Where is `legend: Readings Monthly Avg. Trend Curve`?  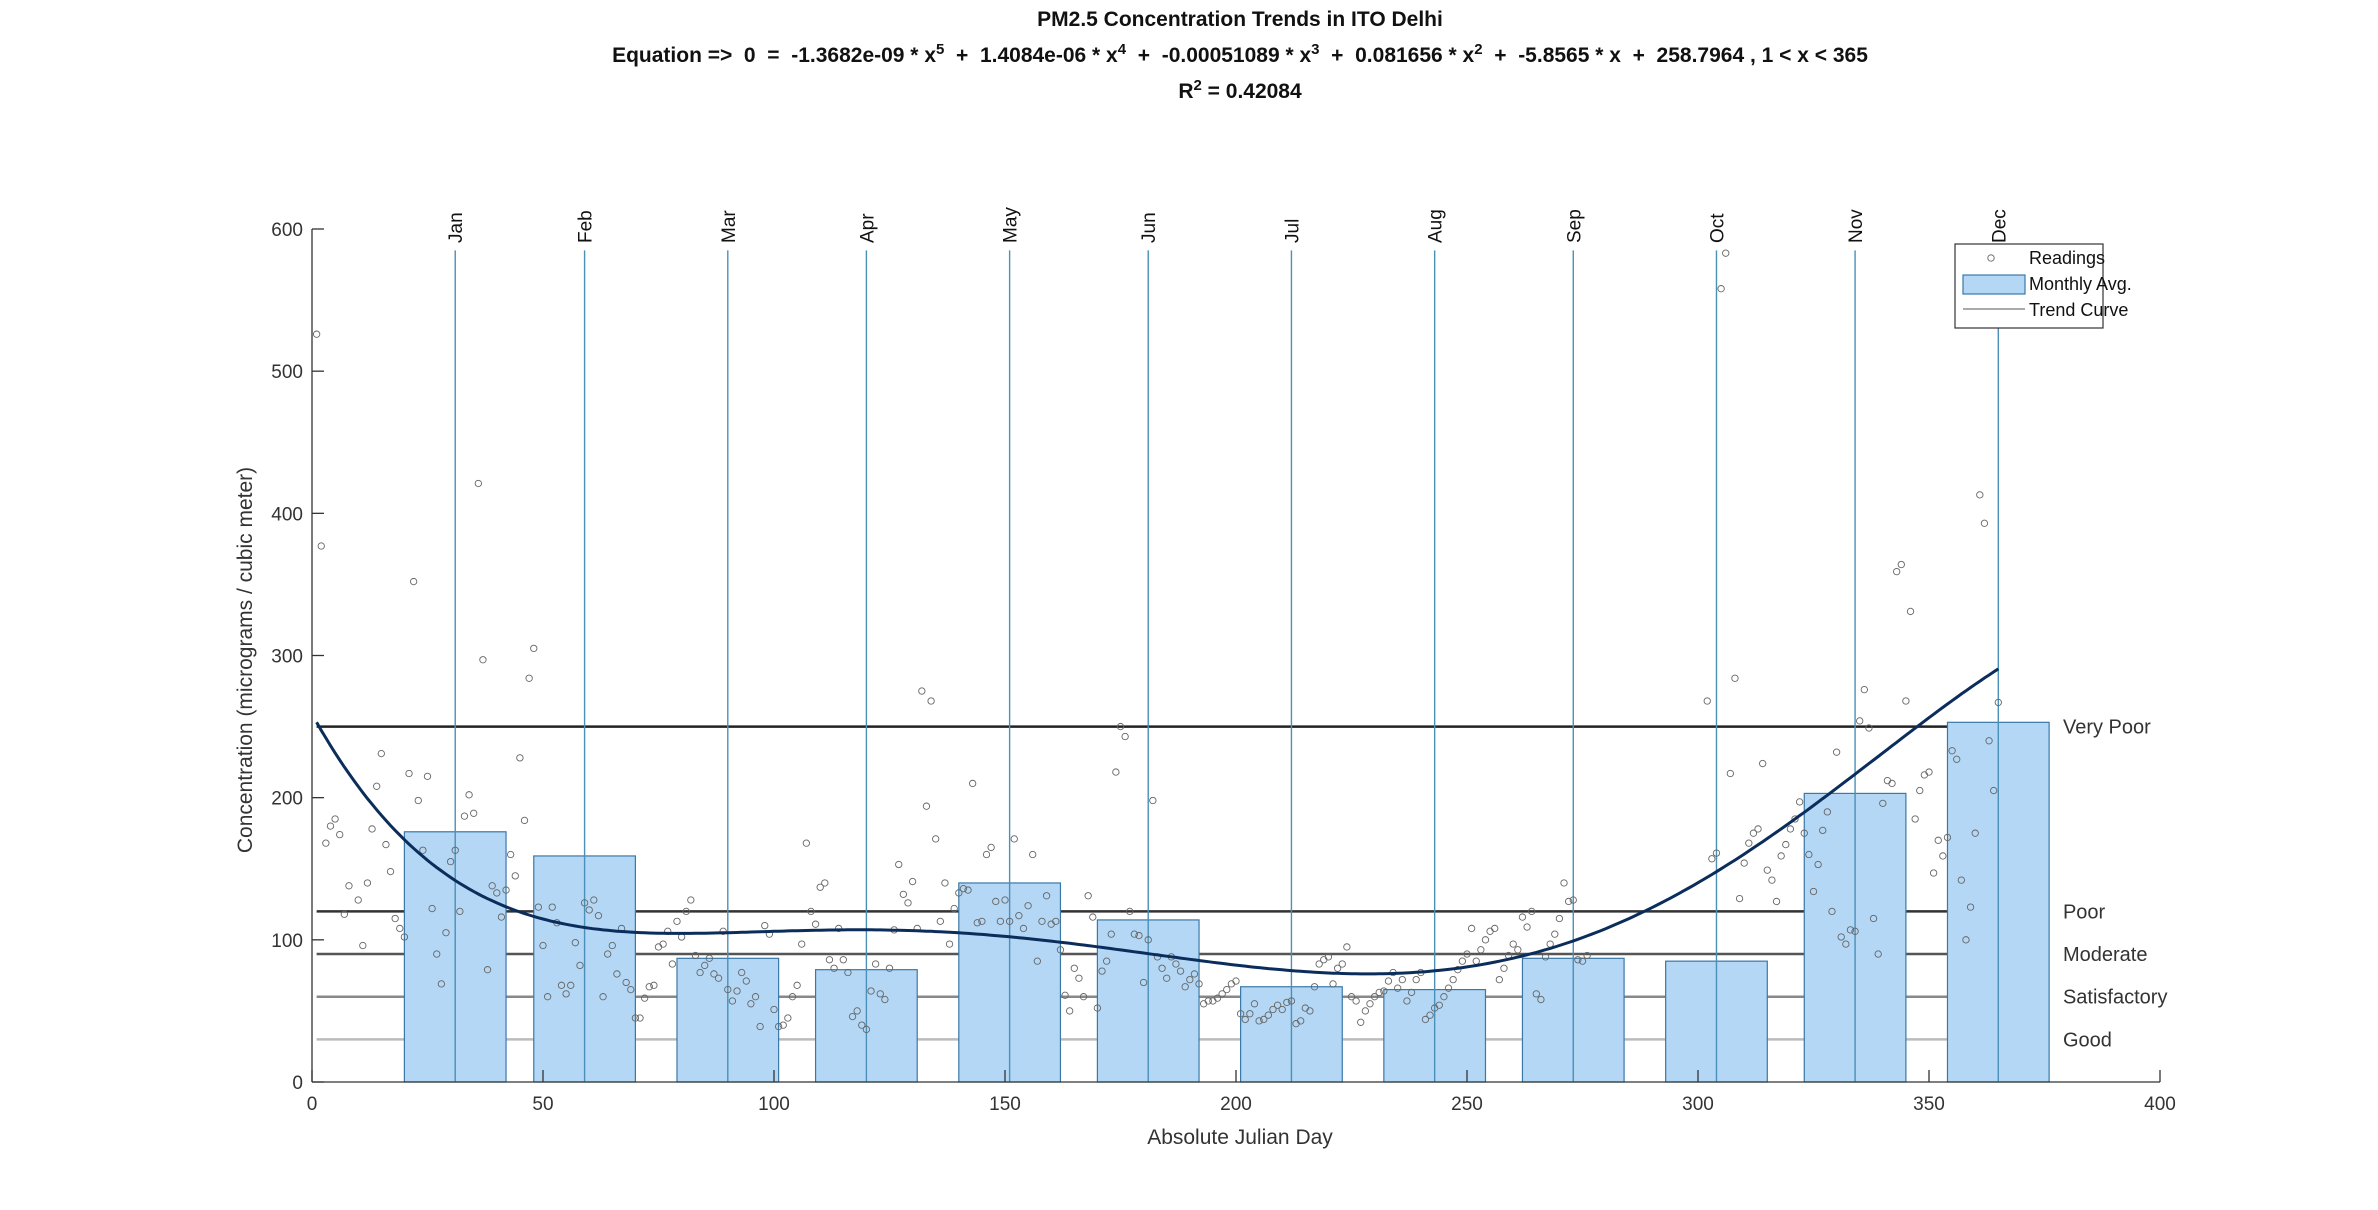 legend: Readings Monthly Avg. Trend Curve is located at coordinates (2043, 286).